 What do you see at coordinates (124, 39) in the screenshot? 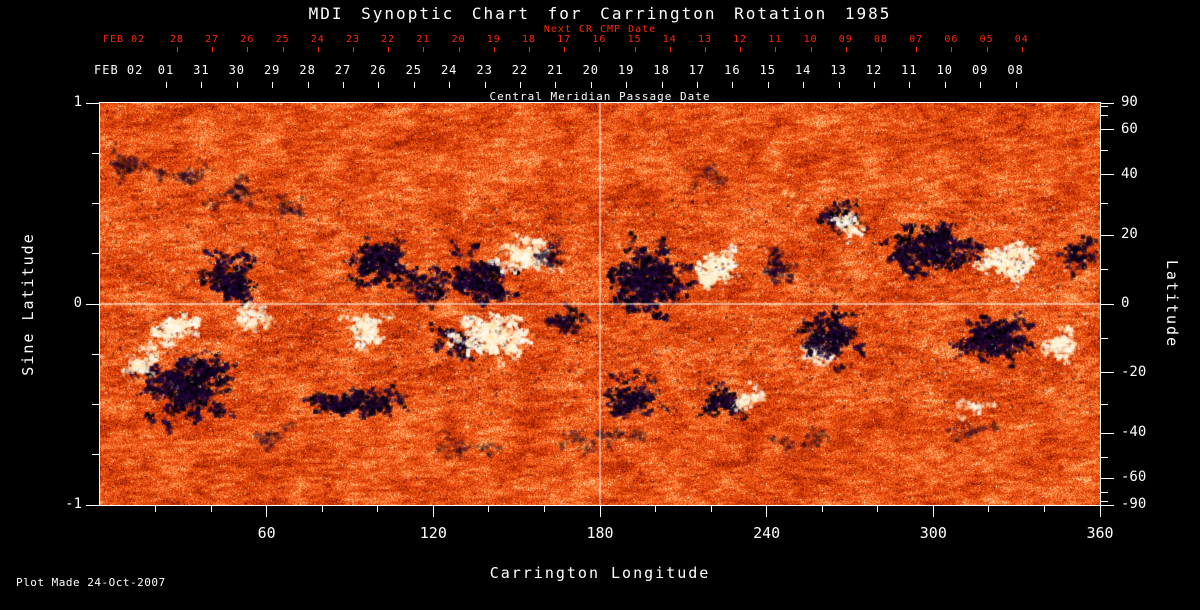
I see `next-cr-month-label: FEB 02` at bounding box center [124, 39].